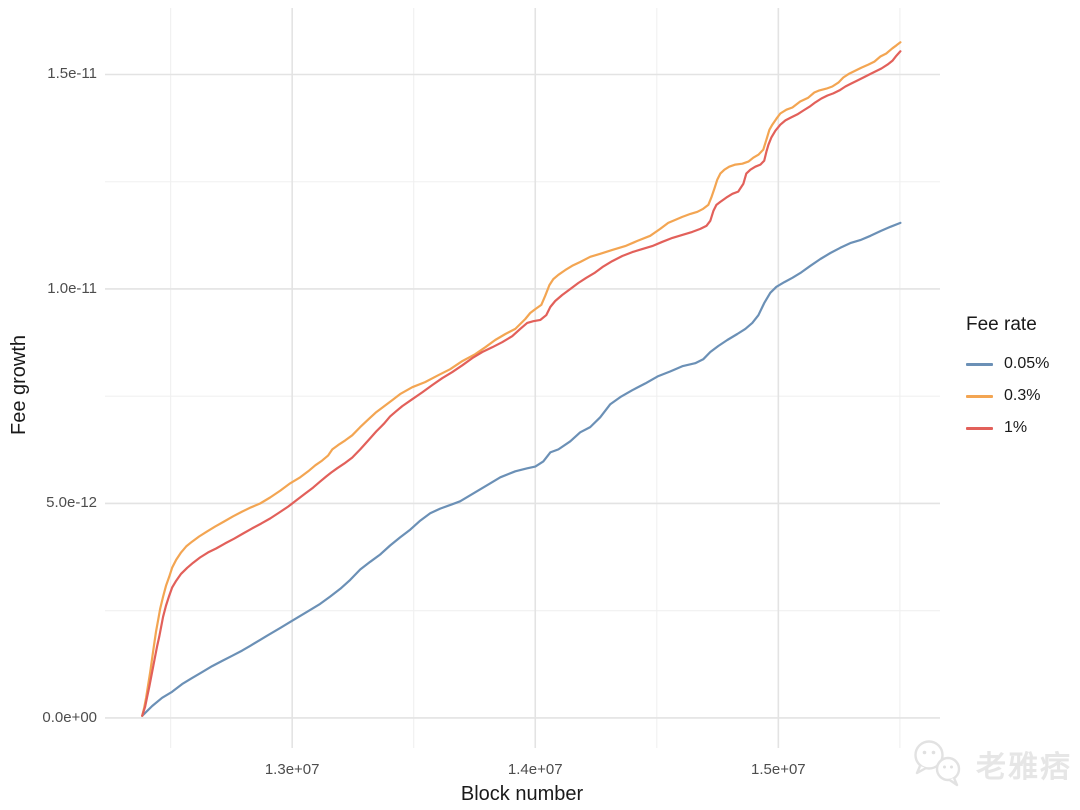  I want to click on legend-title: Fee rate, so click(1001, 324).